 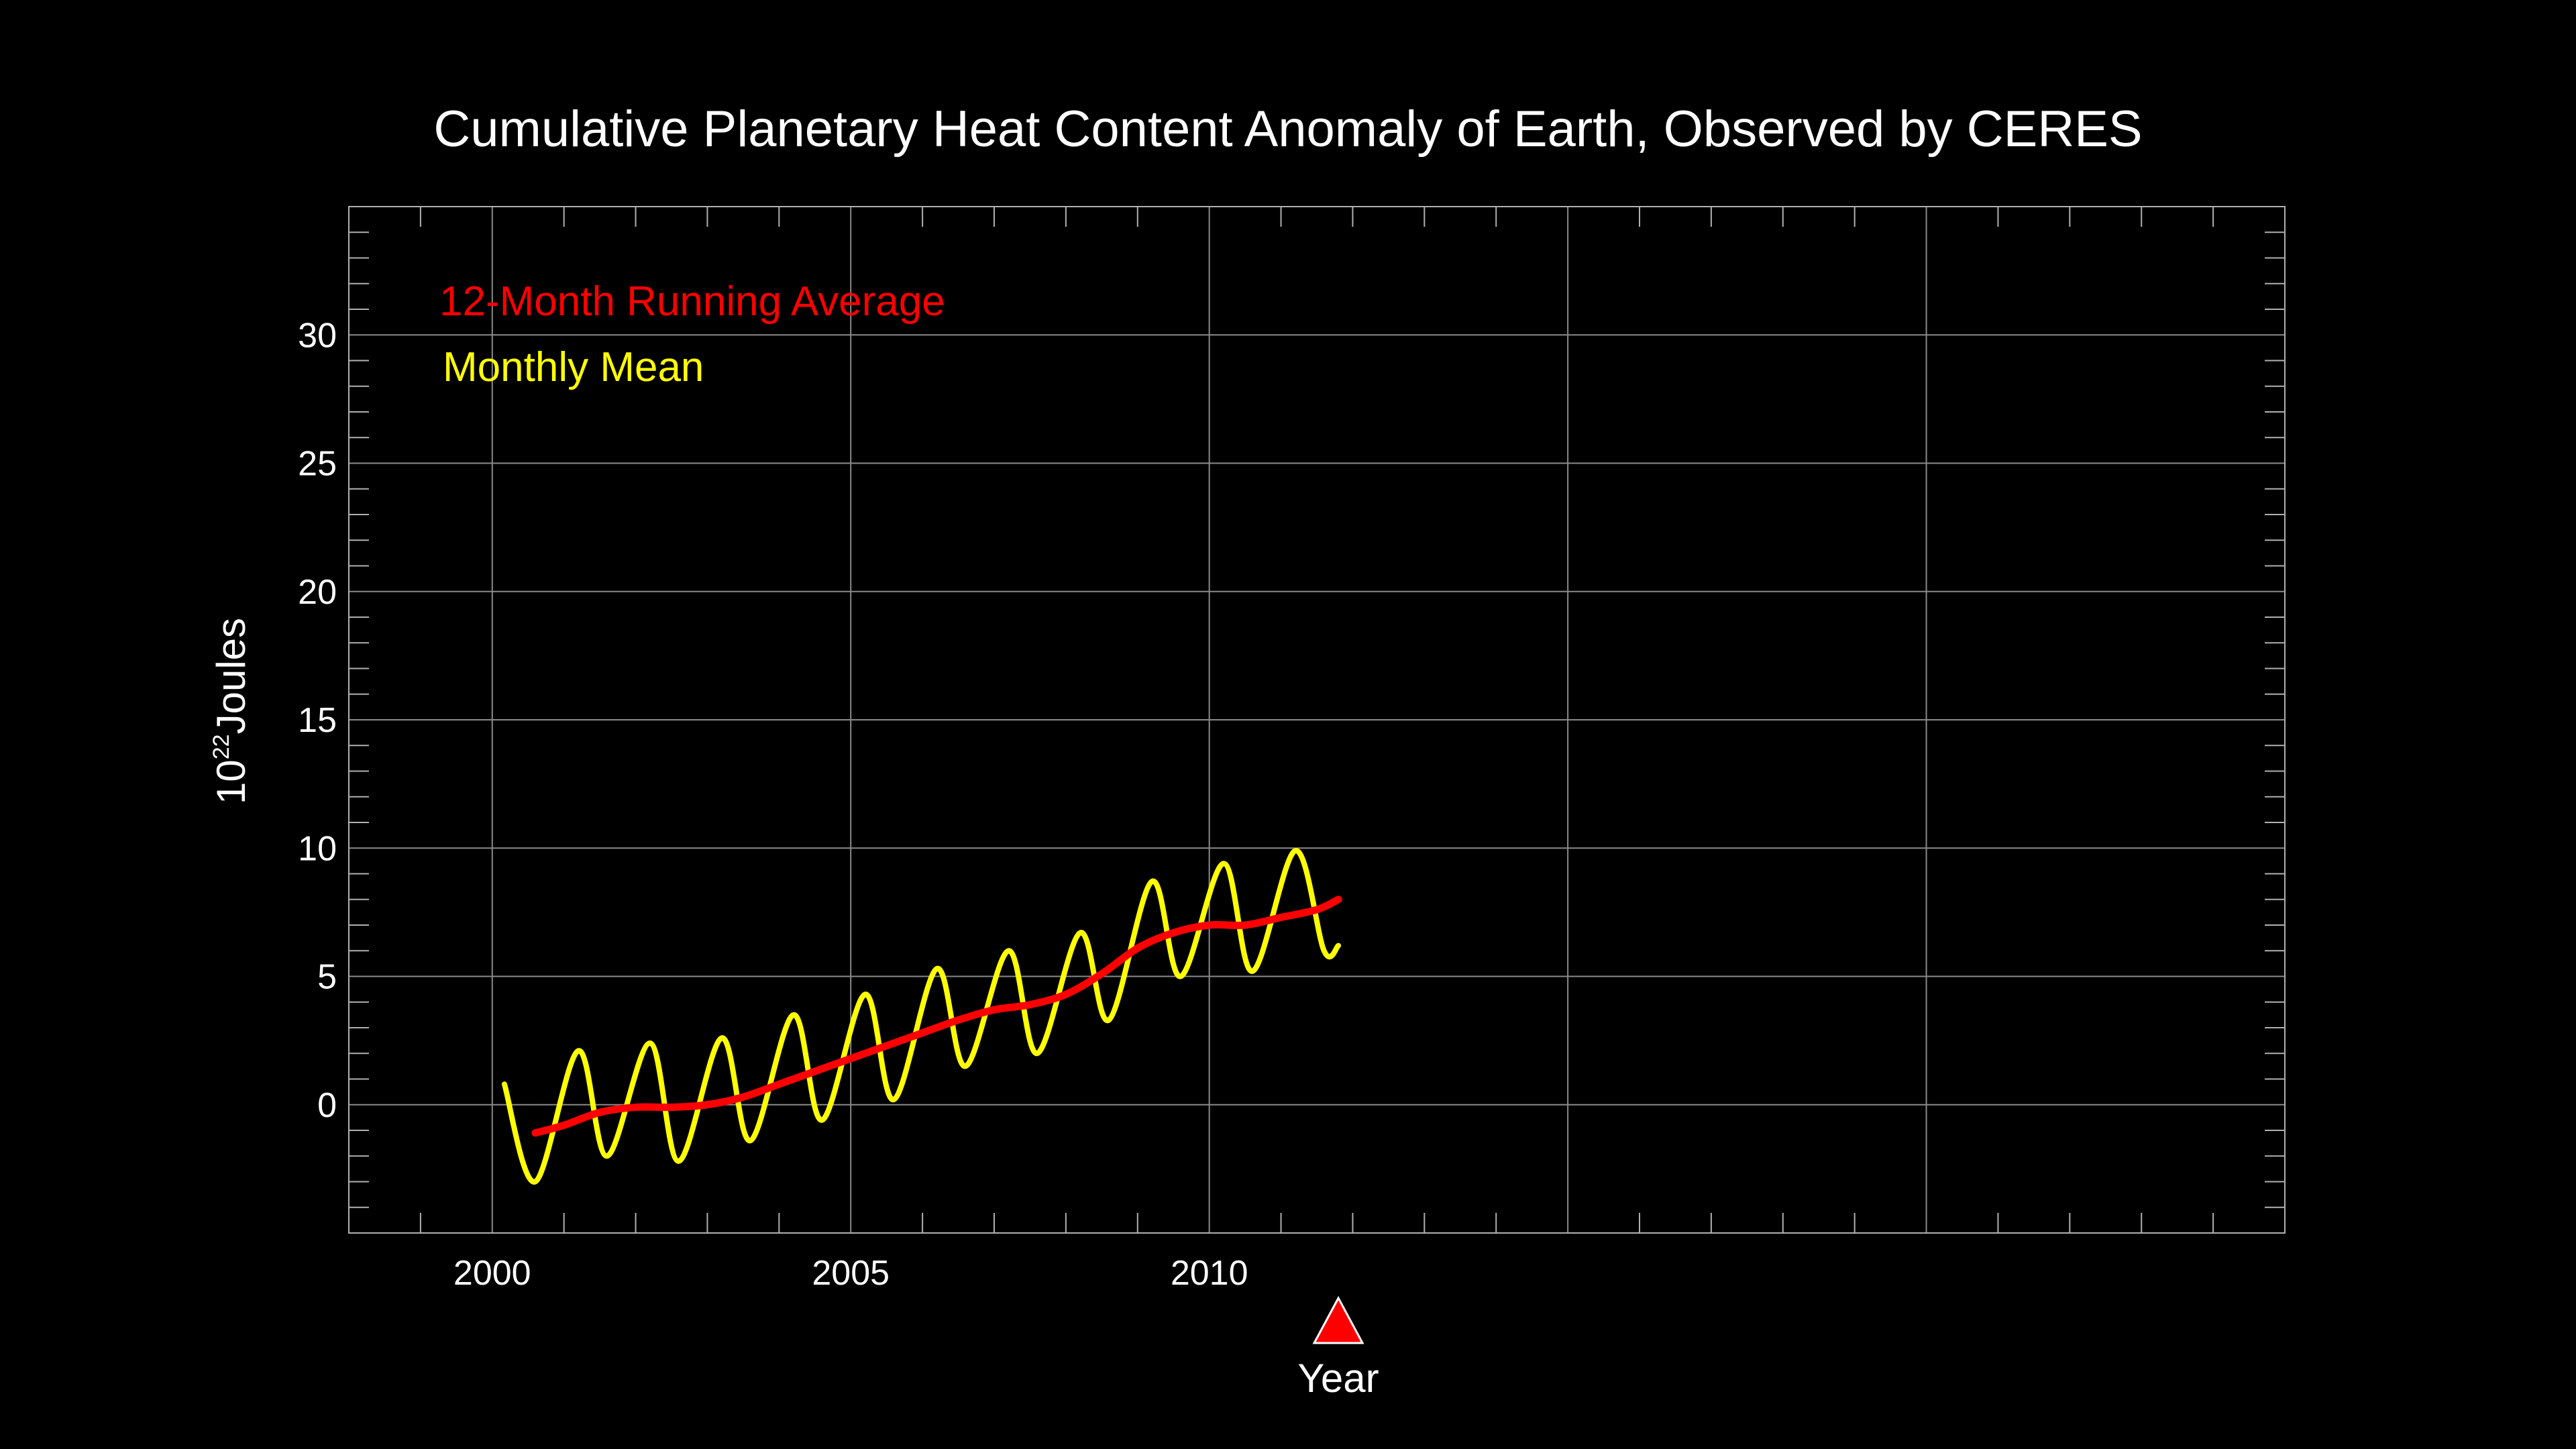 I want to click on y-tick-label: 10, so click(x=317, y=848).